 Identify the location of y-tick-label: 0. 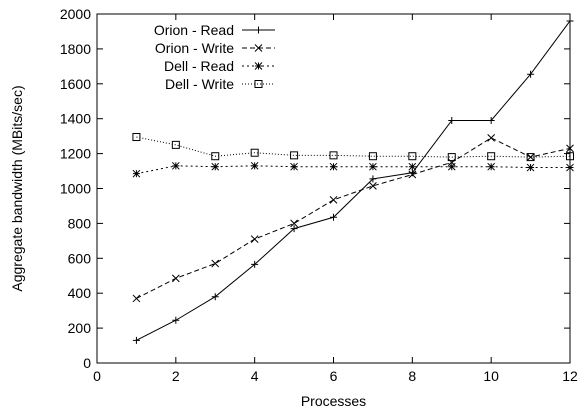
(87, 363).